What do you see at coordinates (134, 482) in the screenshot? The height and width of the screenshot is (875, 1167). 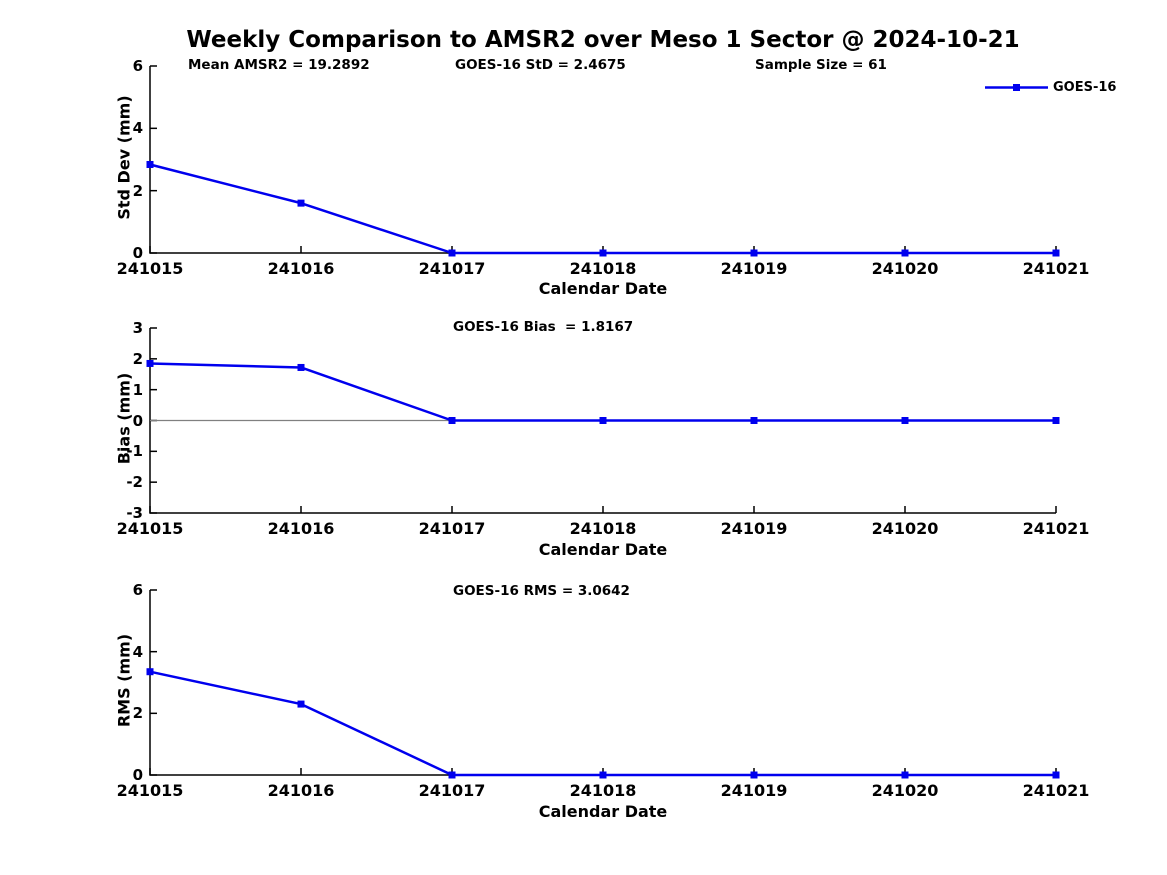 I see `y-tick-label: -2` at bounding box center [134, 482].